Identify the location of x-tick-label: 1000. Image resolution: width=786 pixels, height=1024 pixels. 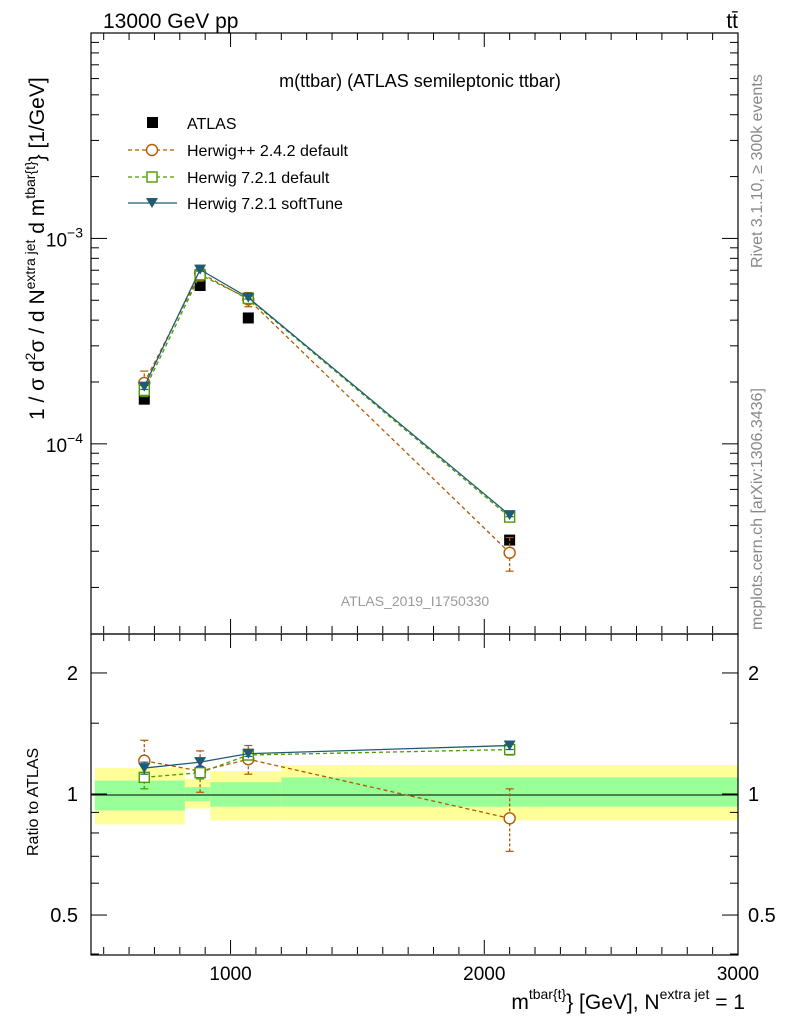
(230, 974).